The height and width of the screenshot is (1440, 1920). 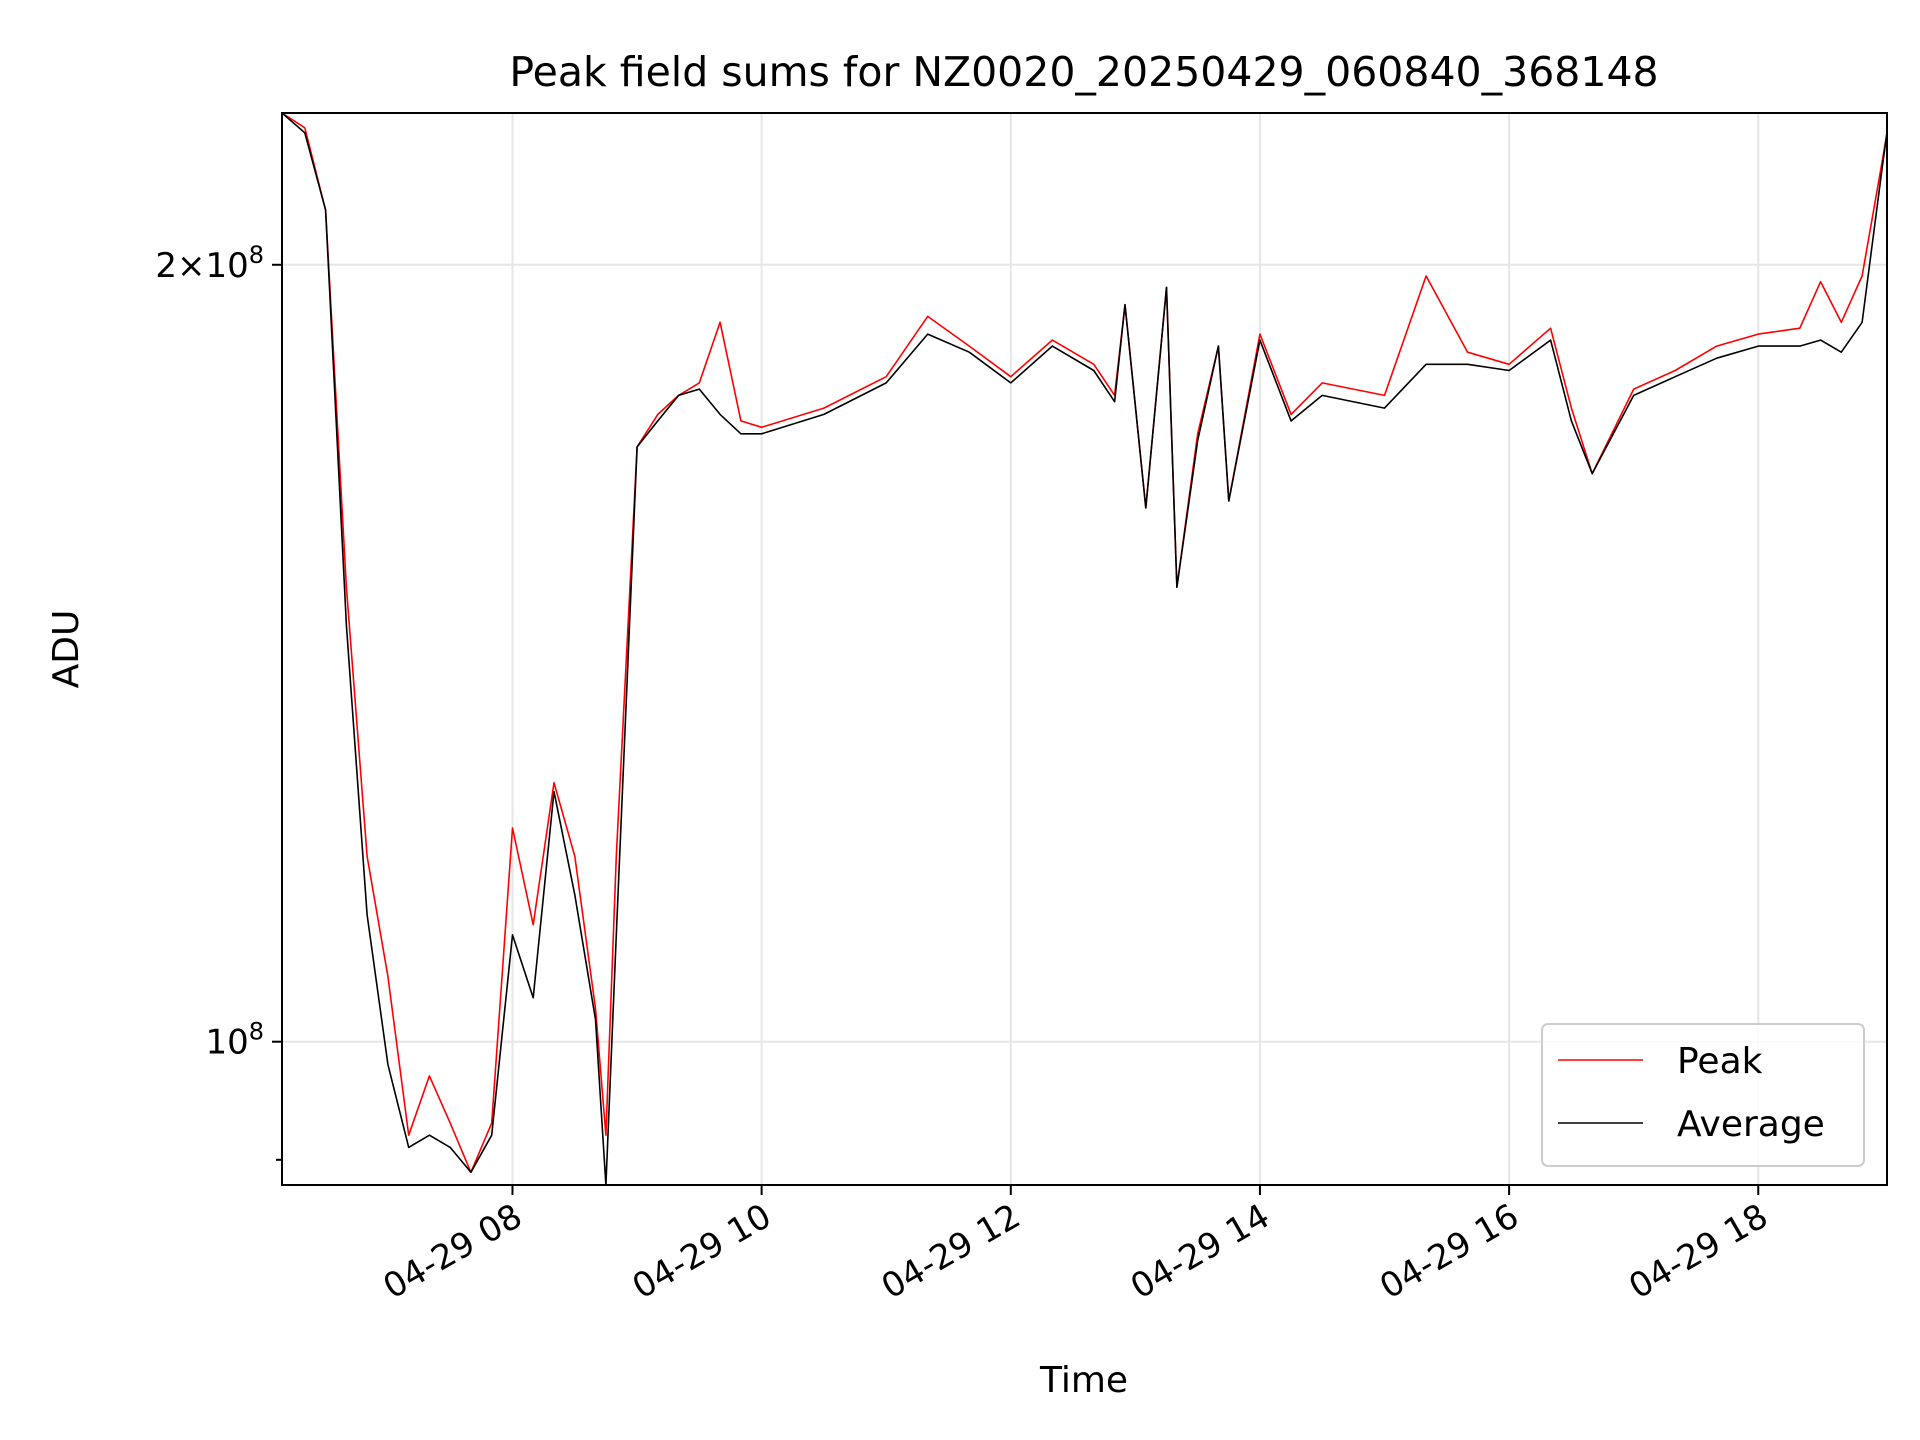 What do you see at coordinates (1751, 1124) in the screenshot?
I see `legend-average-label: Average` at bounding box center [1751, 1124].